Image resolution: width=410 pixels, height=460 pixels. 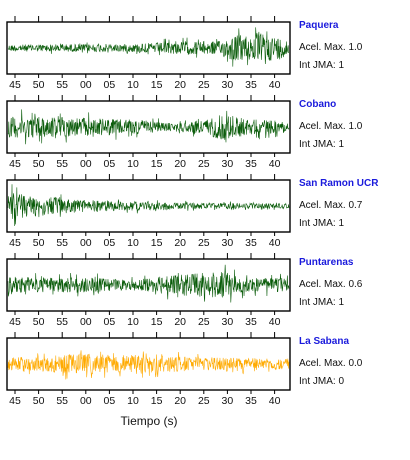 I want to click on max-acceleration-label: Acel. Max. 0.0, so click(x=331, y=363).